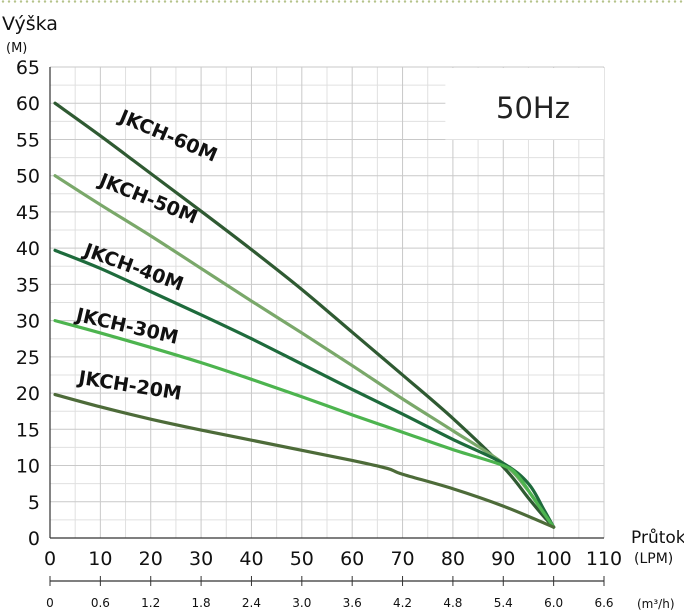 Image resolution: width=684 pixels, height=614 pixels. What do you see at coordinates (126, 326) in the screenshot?
I see `series-label-jkch-30m: JKCH-30M` at bounding box center [126, 326].